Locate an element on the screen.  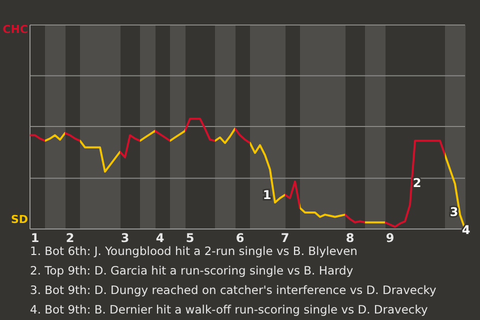
annotation: 2 is located at coordinates (417, 183).